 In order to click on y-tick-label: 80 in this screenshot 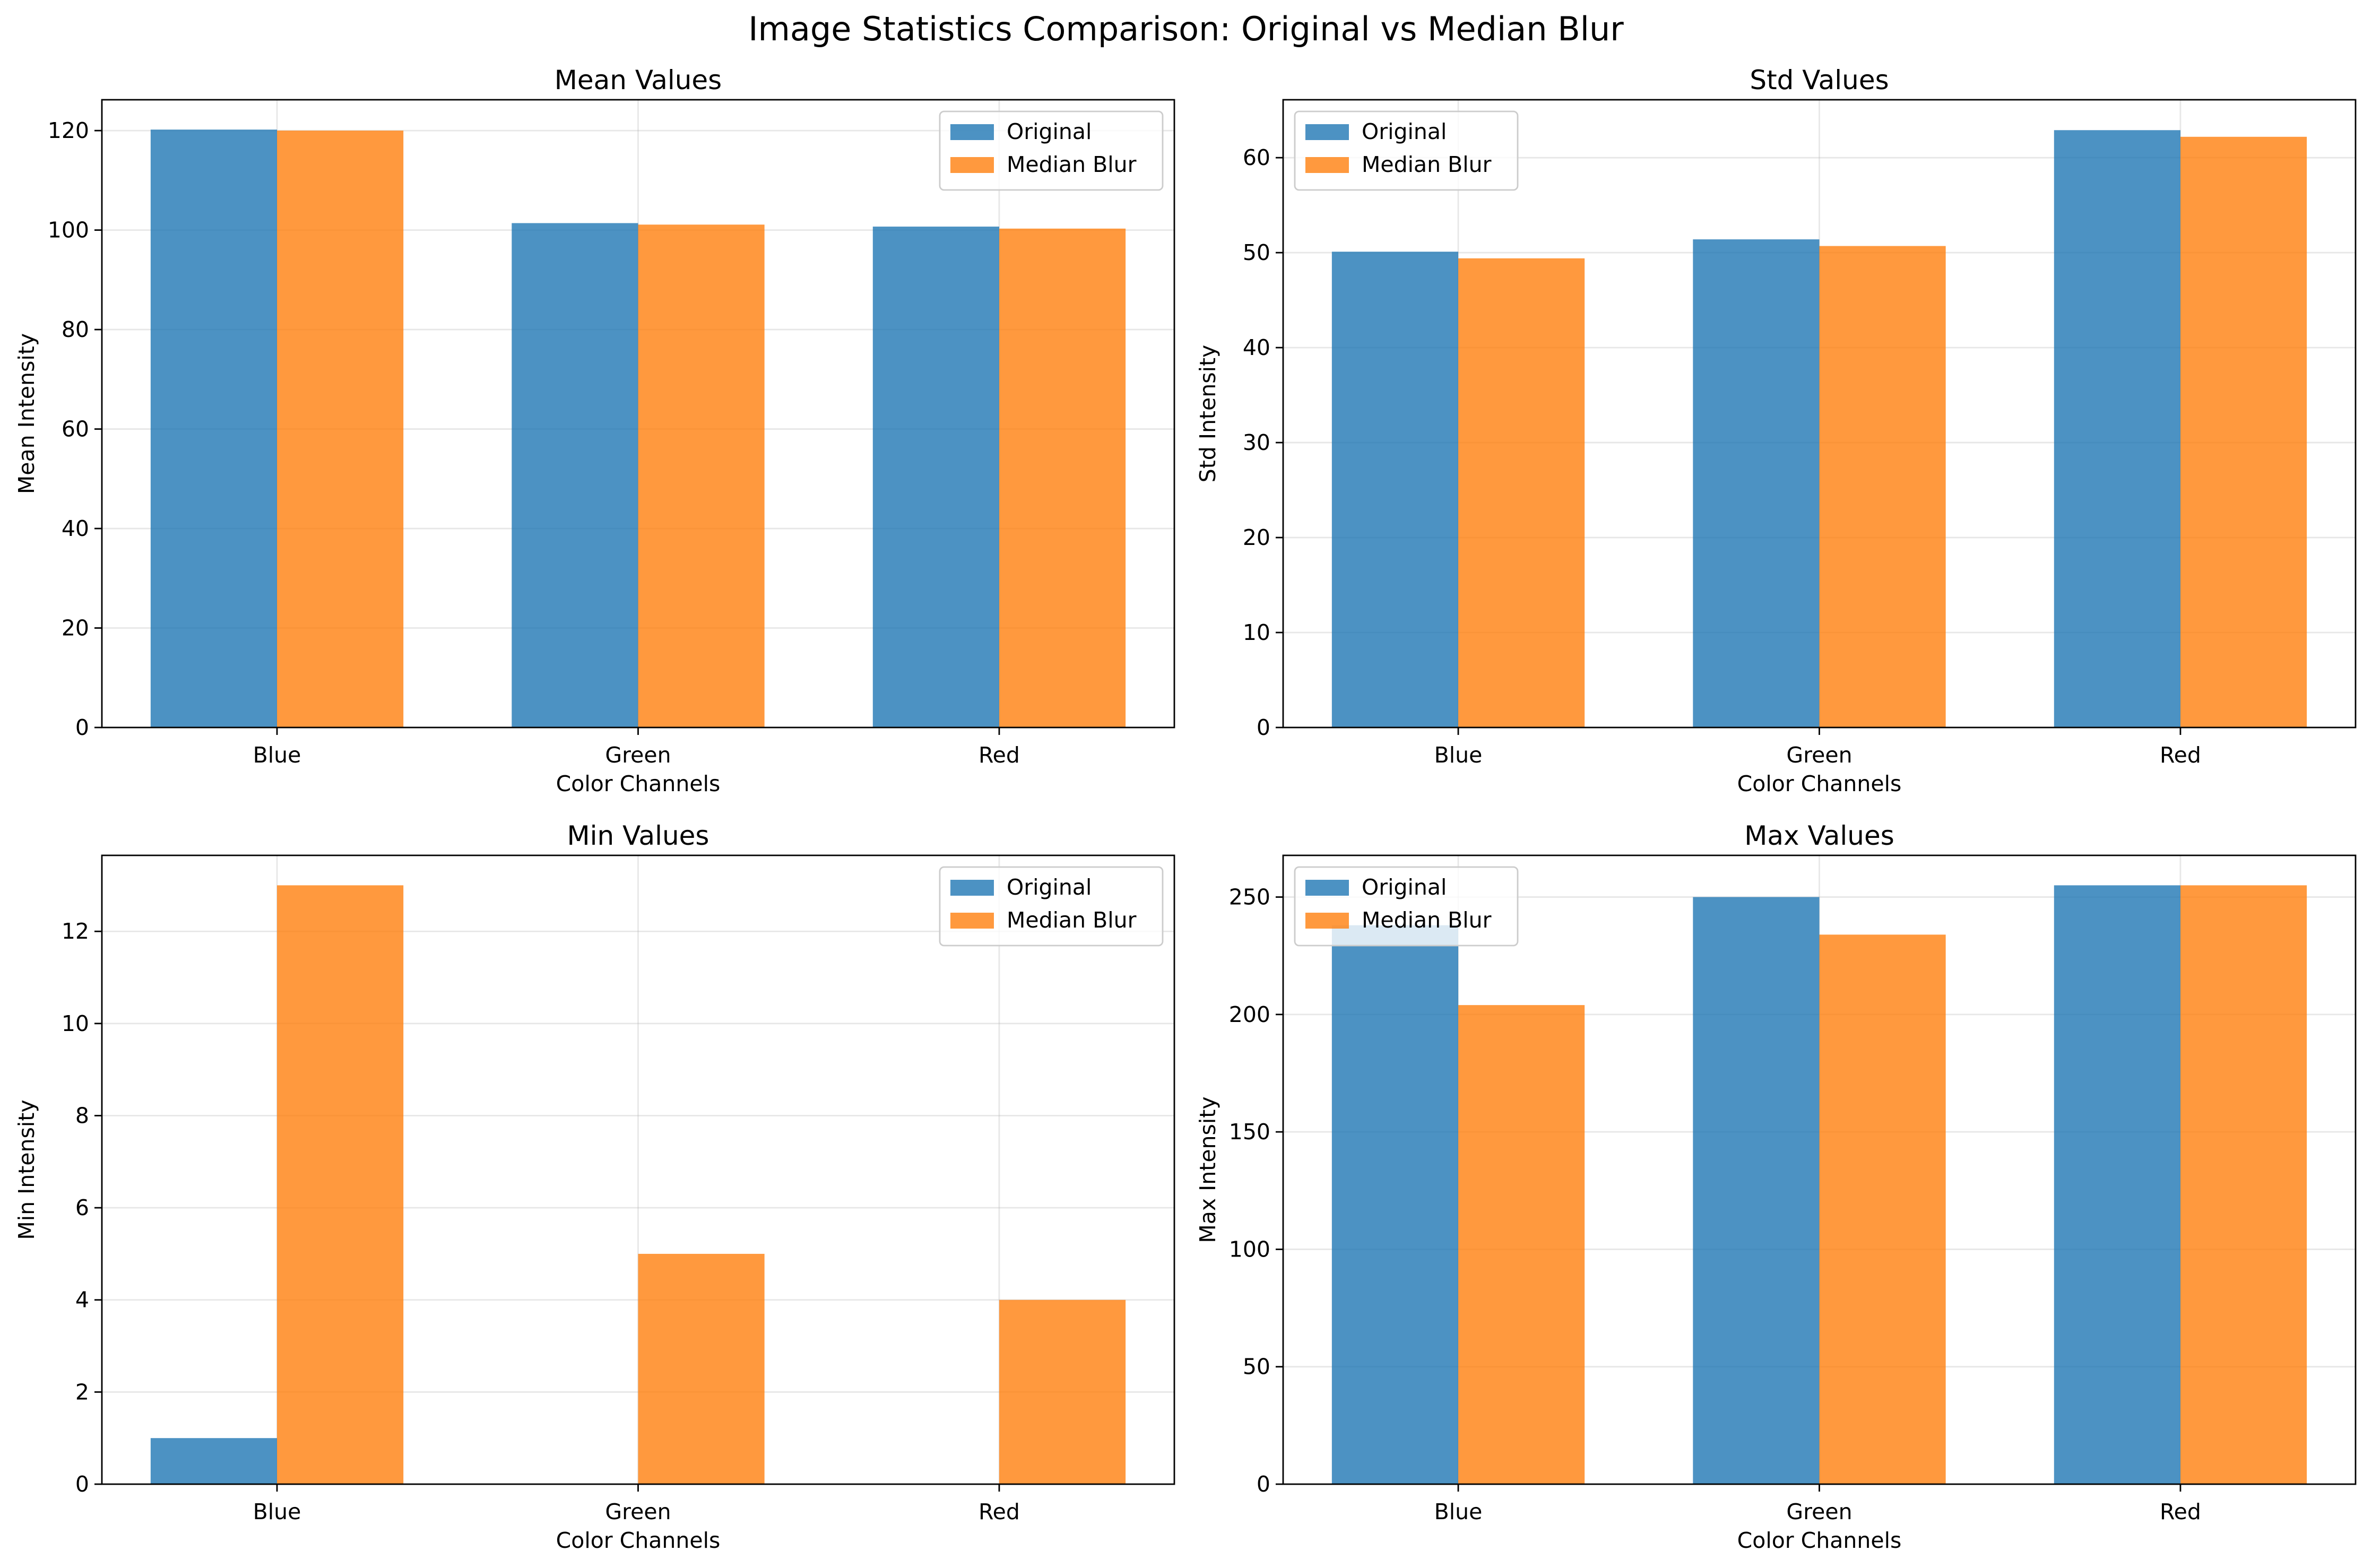, I will do `click(76, 329)`.